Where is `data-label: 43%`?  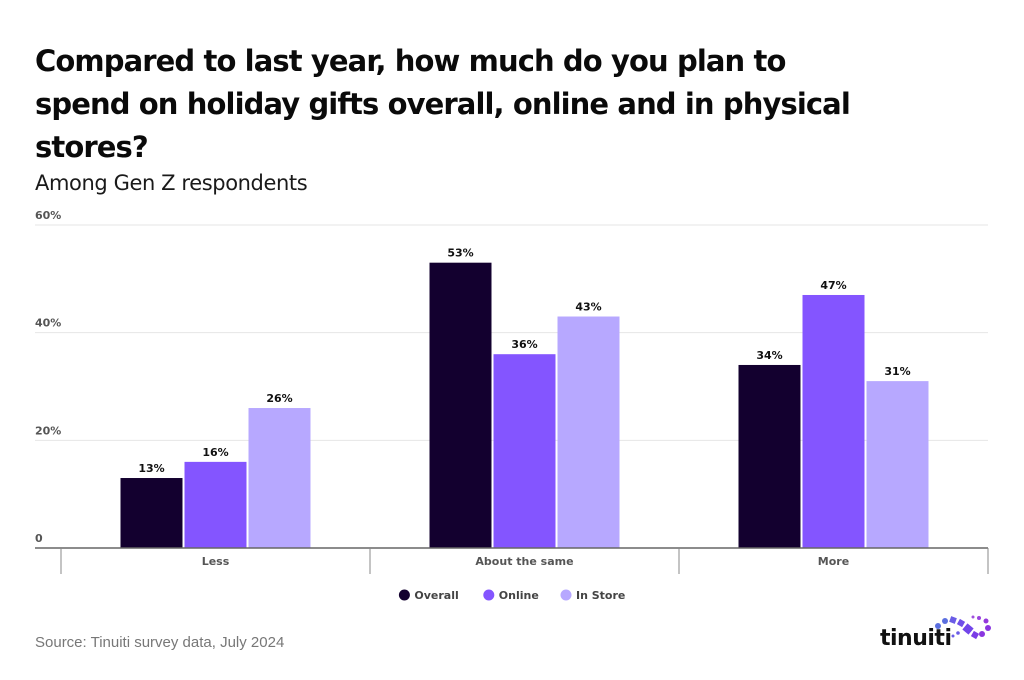
data-label: 43% is located at coordinates (588, 307).